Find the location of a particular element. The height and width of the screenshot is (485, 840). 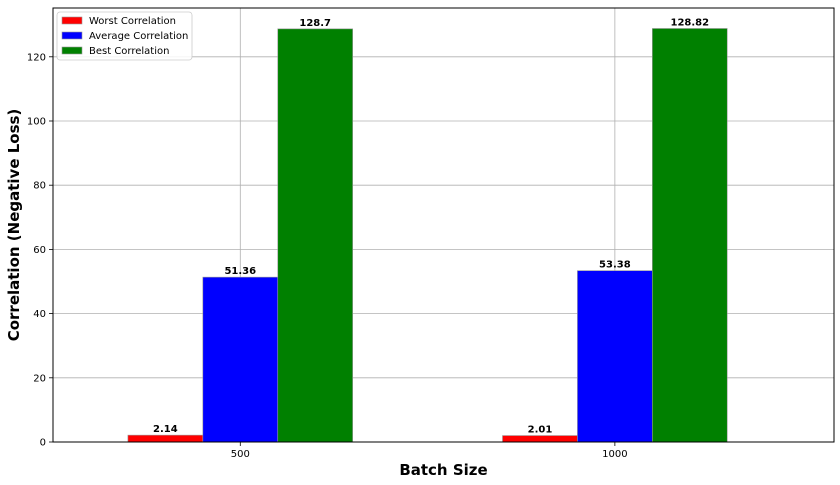

worst-correlation-legend-swatch is located at coordinates (72, 20).